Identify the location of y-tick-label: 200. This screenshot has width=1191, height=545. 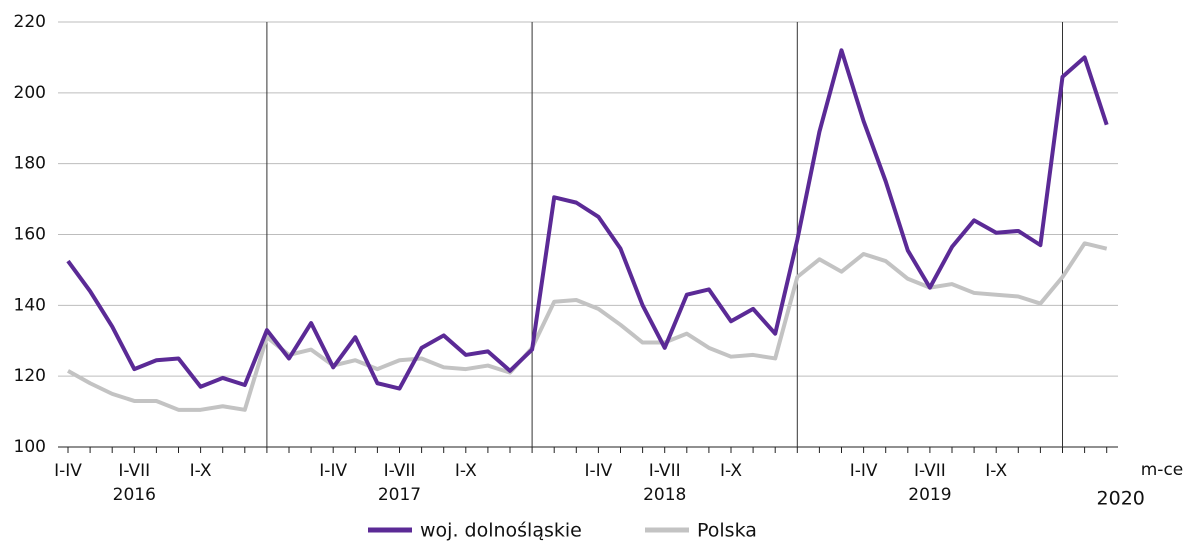
(30, 93).